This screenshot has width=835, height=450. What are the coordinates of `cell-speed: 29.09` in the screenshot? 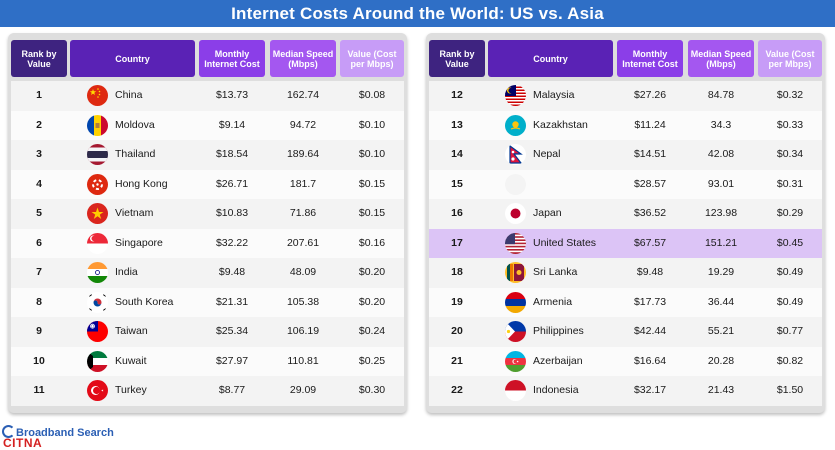 It's located at (303, 390).